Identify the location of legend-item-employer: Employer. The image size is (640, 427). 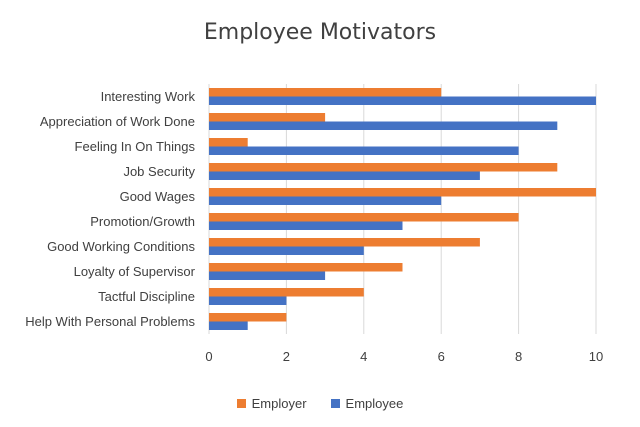
(271, 403).